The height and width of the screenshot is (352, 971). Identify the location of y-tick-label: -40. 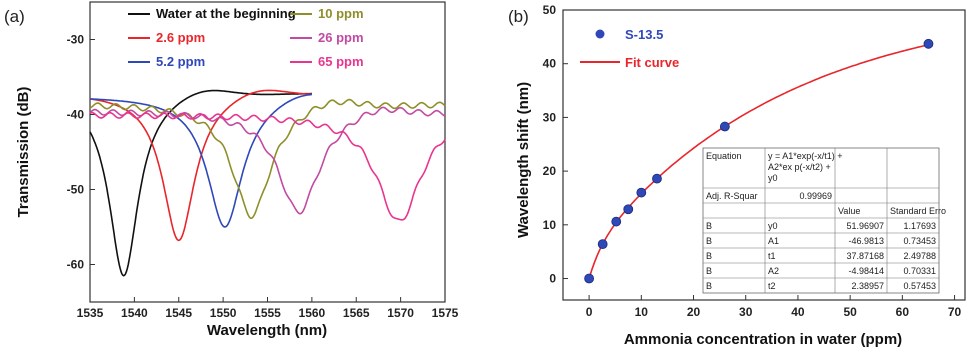
(76, 115).